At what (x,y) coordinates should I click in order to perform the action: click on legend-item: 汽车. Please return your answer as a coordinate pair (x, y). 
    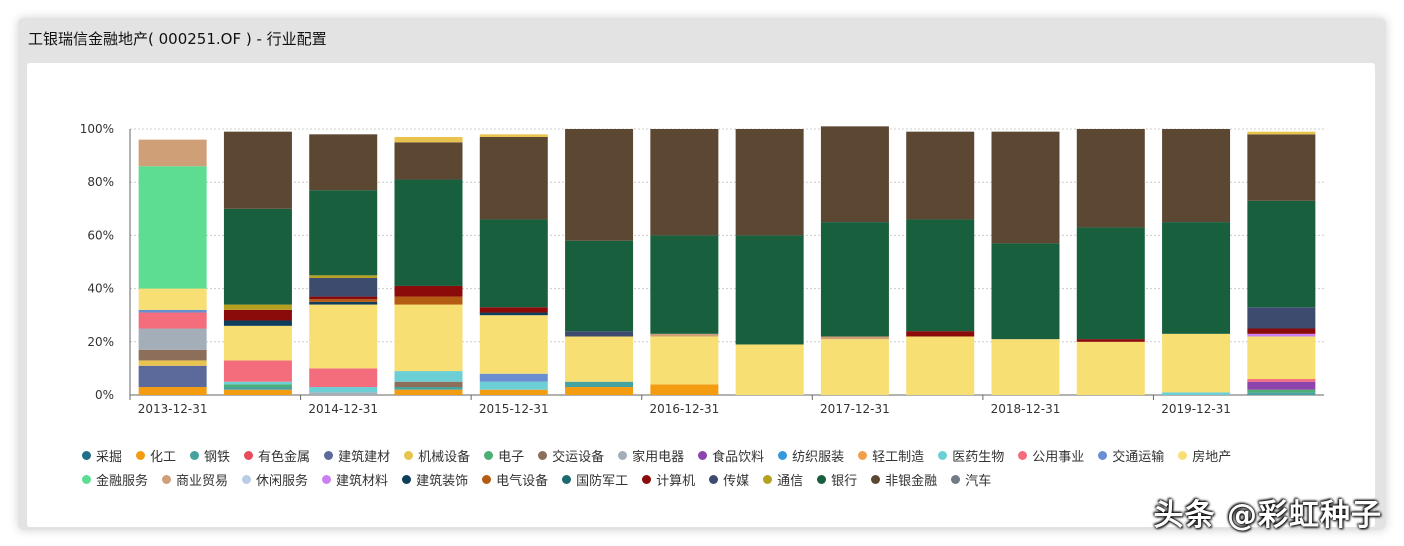
    Looking at the image, I should click on (971, 480).